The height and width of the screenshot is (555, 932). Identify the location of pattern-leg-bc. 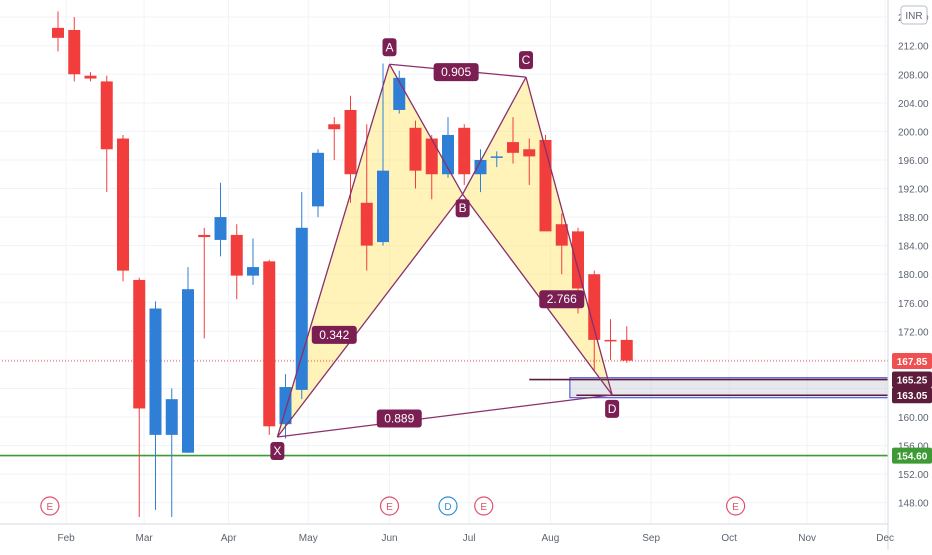
(494, 135).